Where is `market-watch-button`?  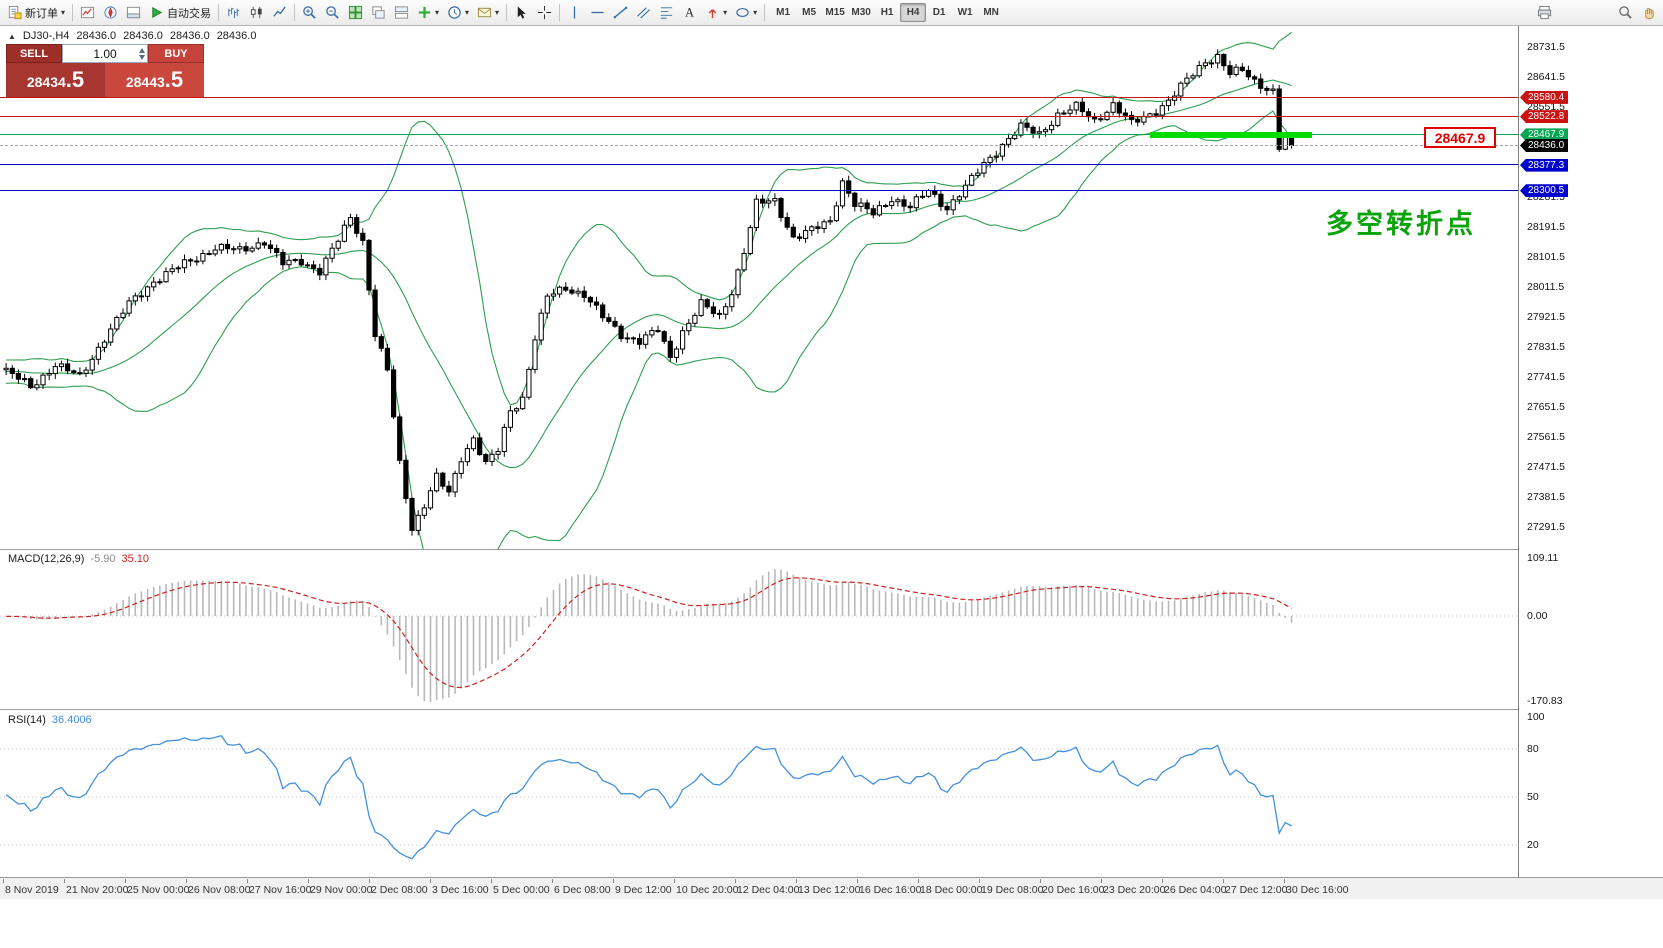 market-watch-button is located at coordinates (87, 12).